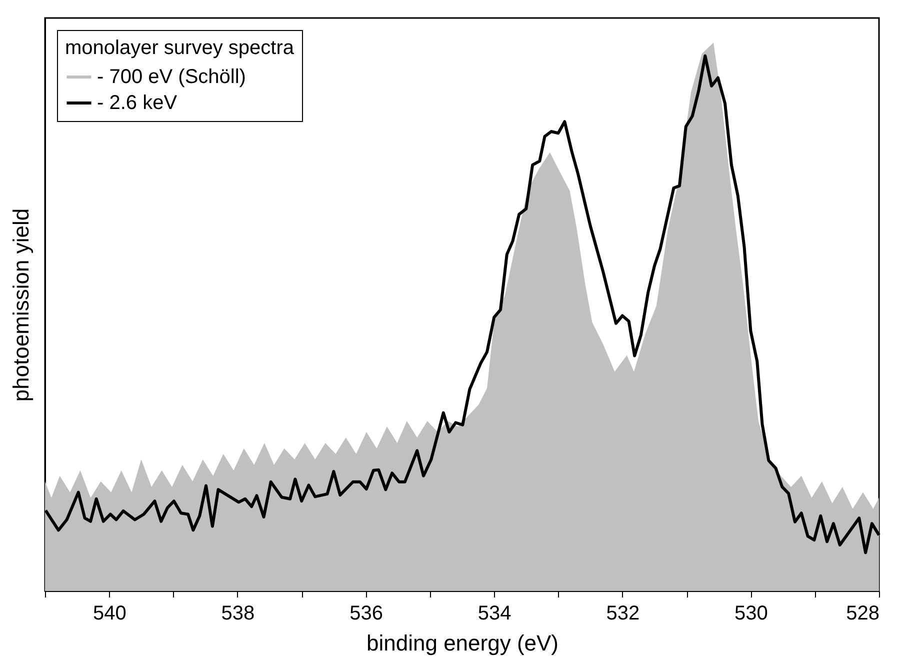  Describe the element at coordinates (366, 613) in the screenshot. I see `x-tick-label: 536` at that location.